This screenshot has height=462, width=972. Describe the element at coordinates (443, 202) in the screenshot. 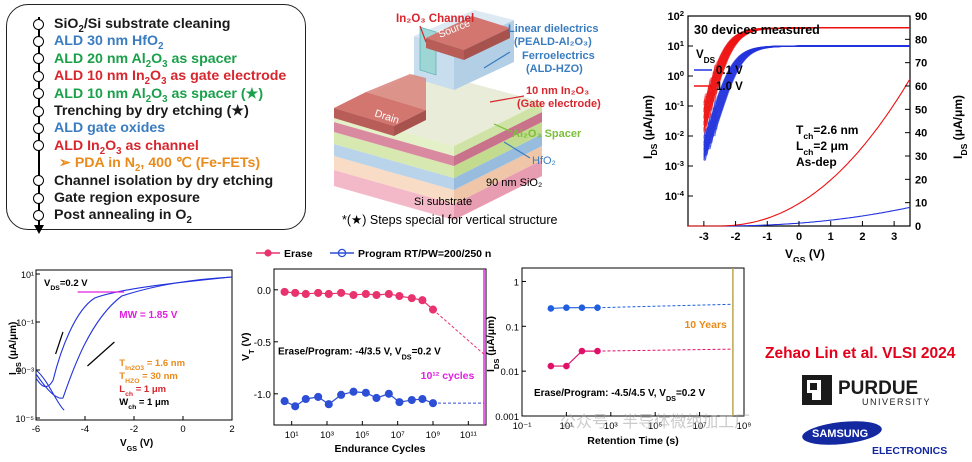

I see `si-label: Si substrate` at that location.